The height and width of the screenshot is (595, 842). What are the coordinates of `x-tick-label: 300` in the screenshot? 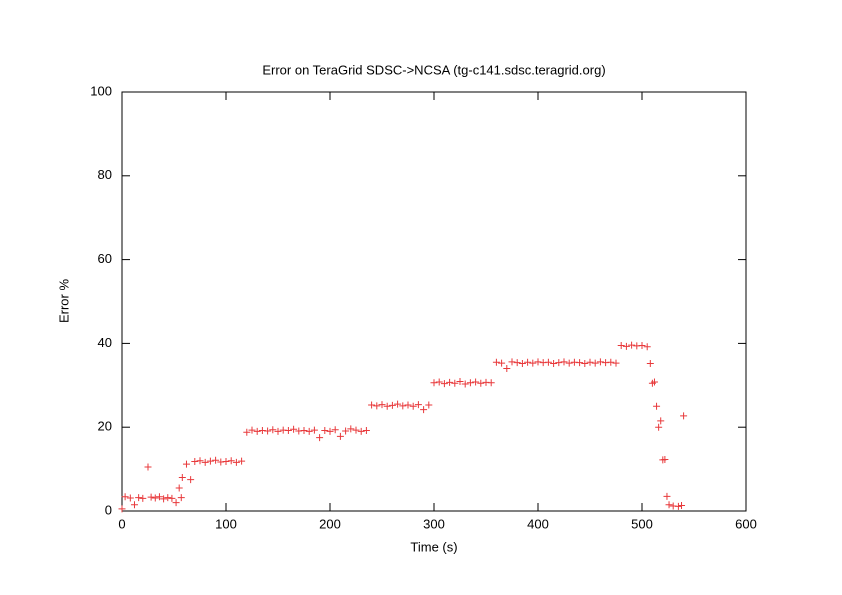 It's located at (434, 523).